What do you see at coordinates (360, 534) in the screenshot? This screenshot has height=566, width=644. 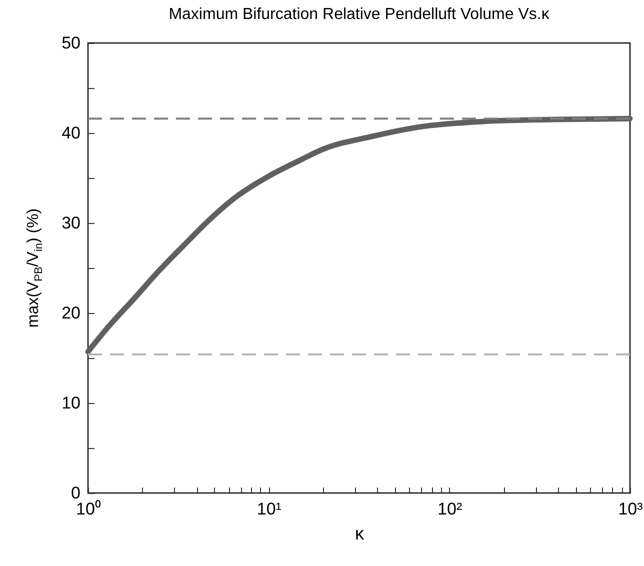 I see `x-axis-title: κ` at bounding box center [360, 534].